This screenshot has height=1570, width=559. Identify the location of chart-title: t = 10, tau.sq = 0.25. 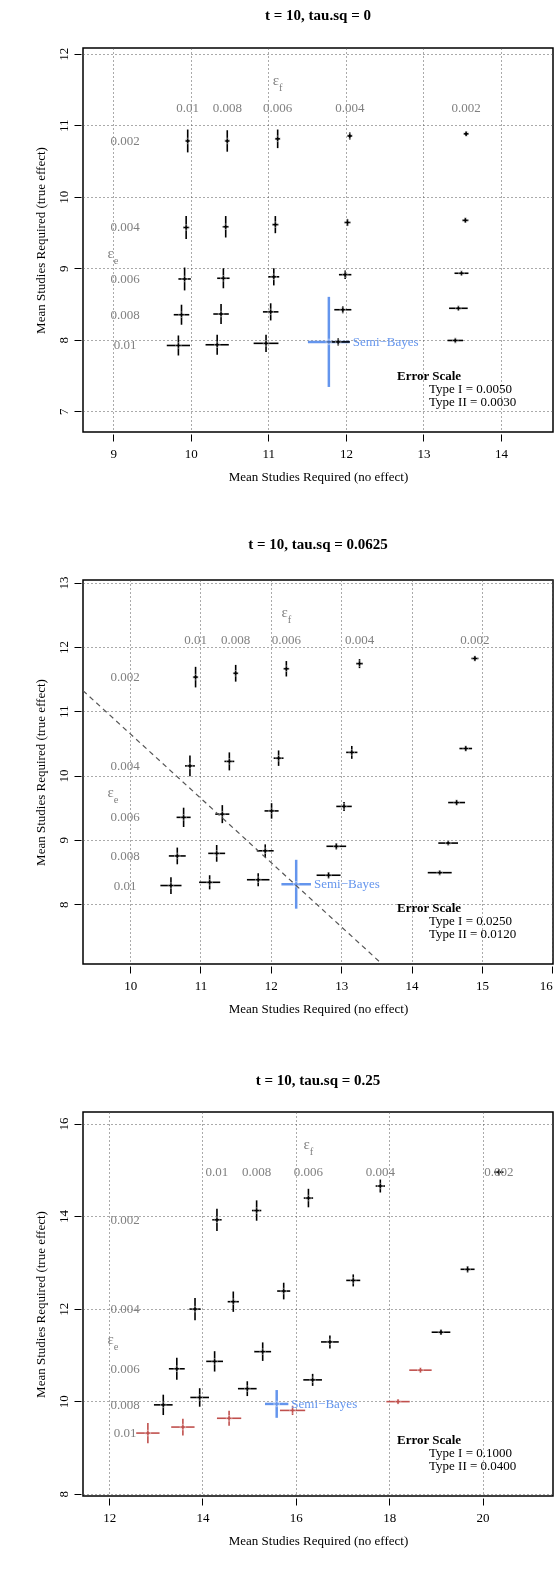
(318, 1080).